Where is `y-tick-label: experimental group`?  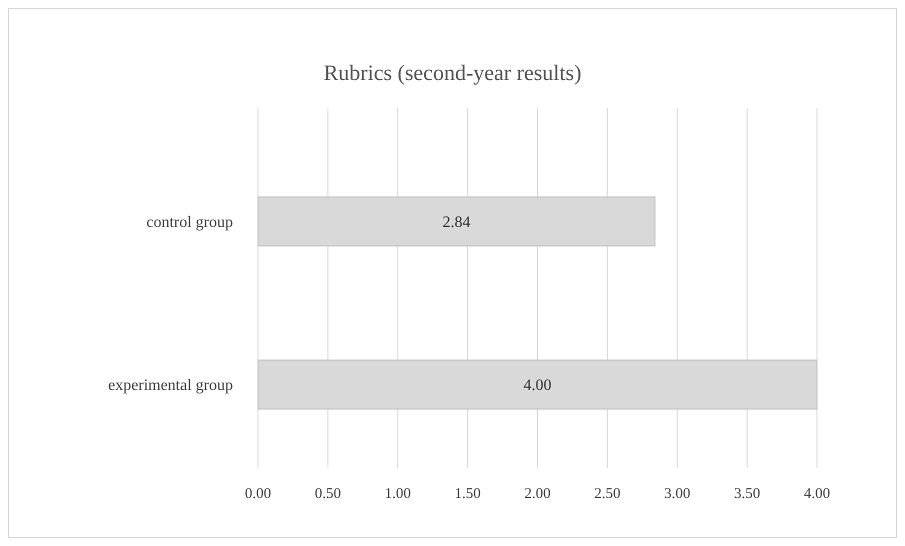
y-tick-label: experimental group is located at coordinates (170, 385).